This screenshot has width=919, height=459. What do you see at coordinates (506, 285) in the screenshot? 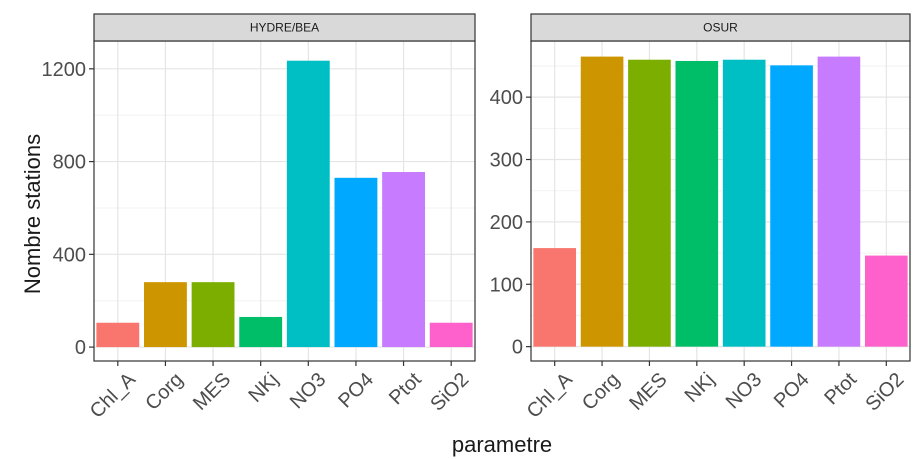
I see `y-tick-label: 100` at bounding box center [506, 285].